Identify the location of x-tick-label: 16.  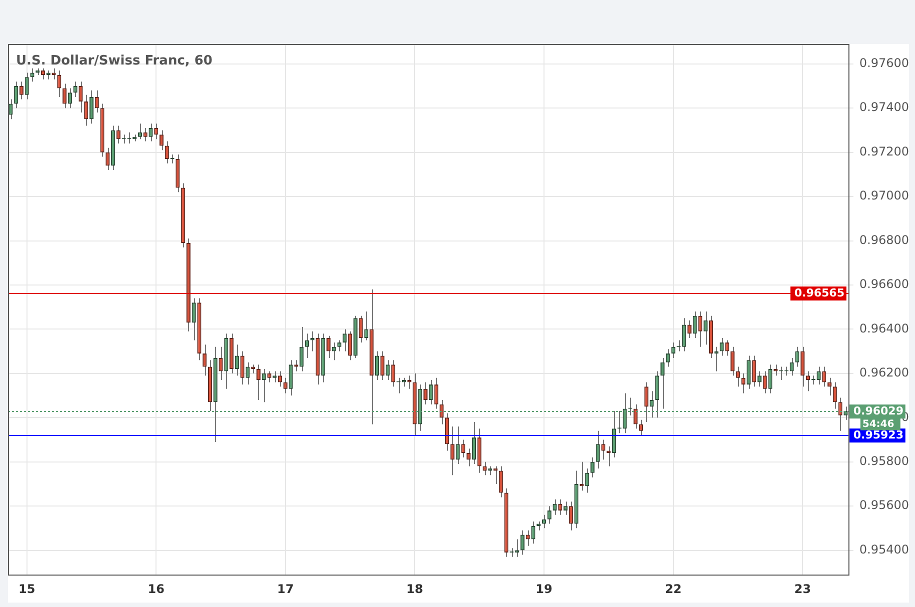
(156, 589).